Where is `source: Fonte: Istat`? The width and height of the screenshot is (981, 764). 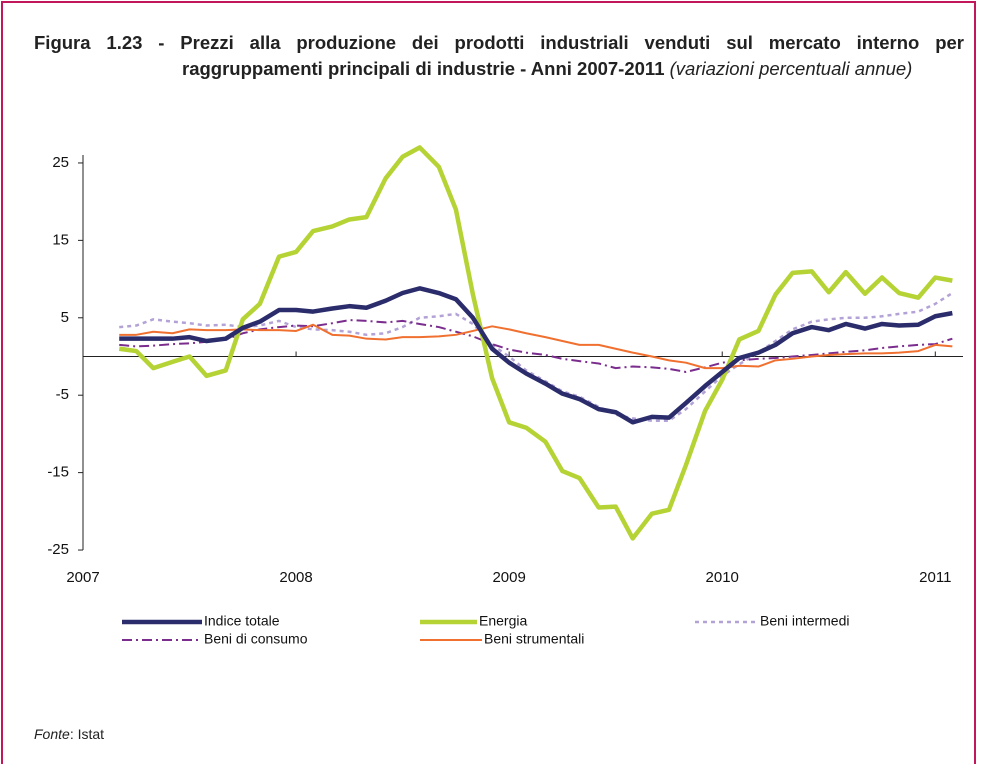 source: Fonte: Istat is located at coordinates (69, 734).